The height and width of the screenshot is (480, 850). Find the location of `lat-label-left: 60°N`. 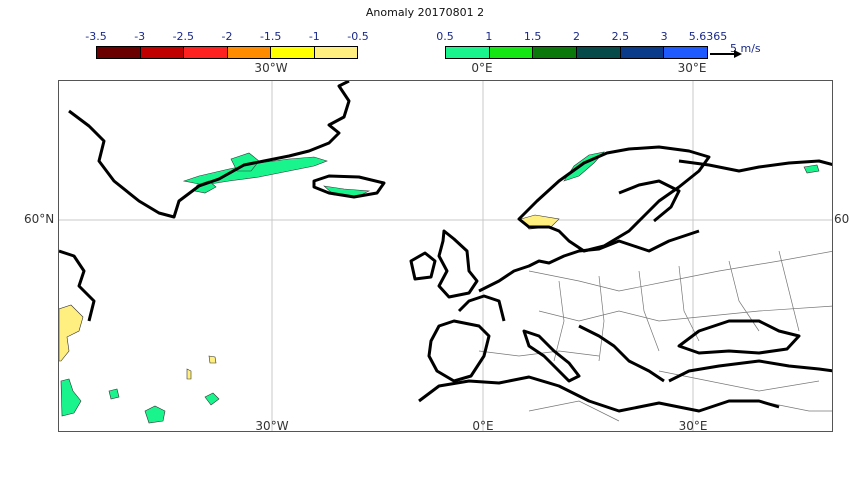

lat-label-left: 60°N is located at coordinates (39, 219).